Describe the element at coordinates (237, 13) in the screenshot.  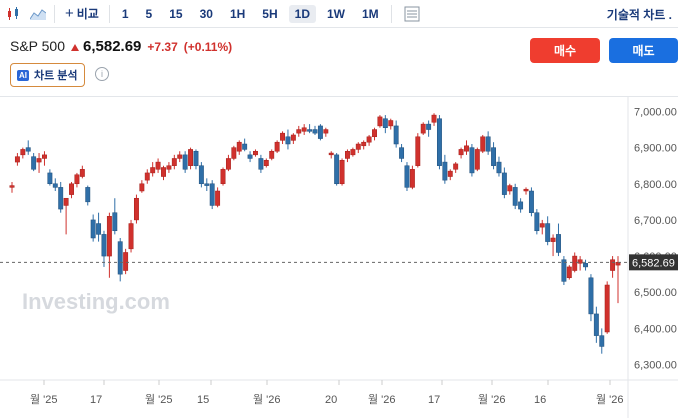
I see `interval-button-1h: 1H` at that location.